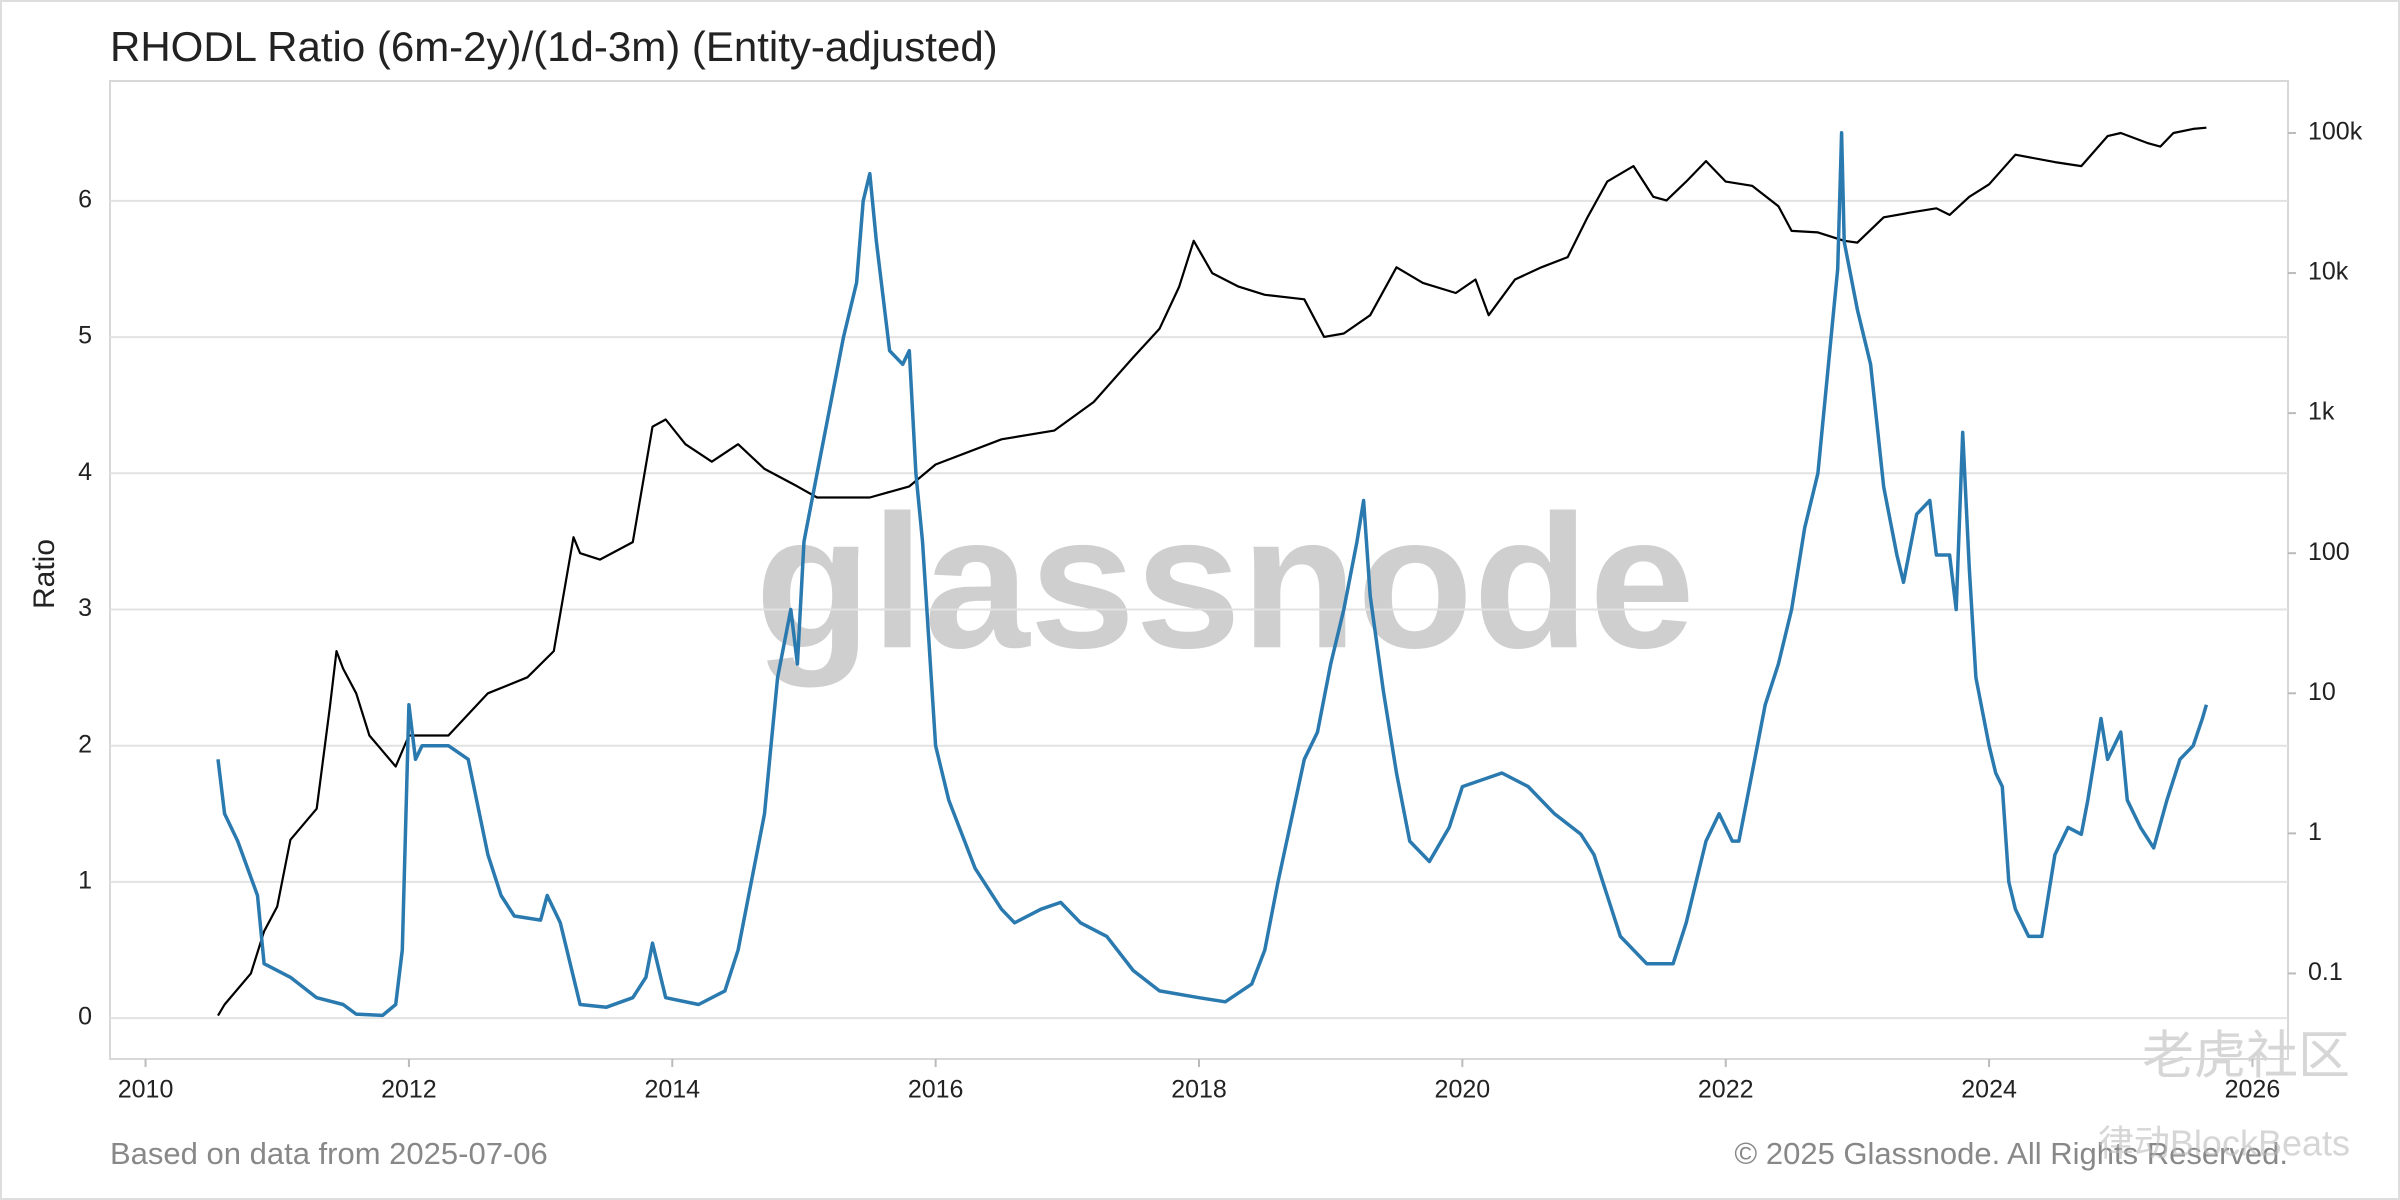 The width and height of the screenshot is (2400, 1200). What do you see at coordinates (85, 1017) in the screenshot?
I see `y-tick-label: 0` at bounding box center [85, 1017].